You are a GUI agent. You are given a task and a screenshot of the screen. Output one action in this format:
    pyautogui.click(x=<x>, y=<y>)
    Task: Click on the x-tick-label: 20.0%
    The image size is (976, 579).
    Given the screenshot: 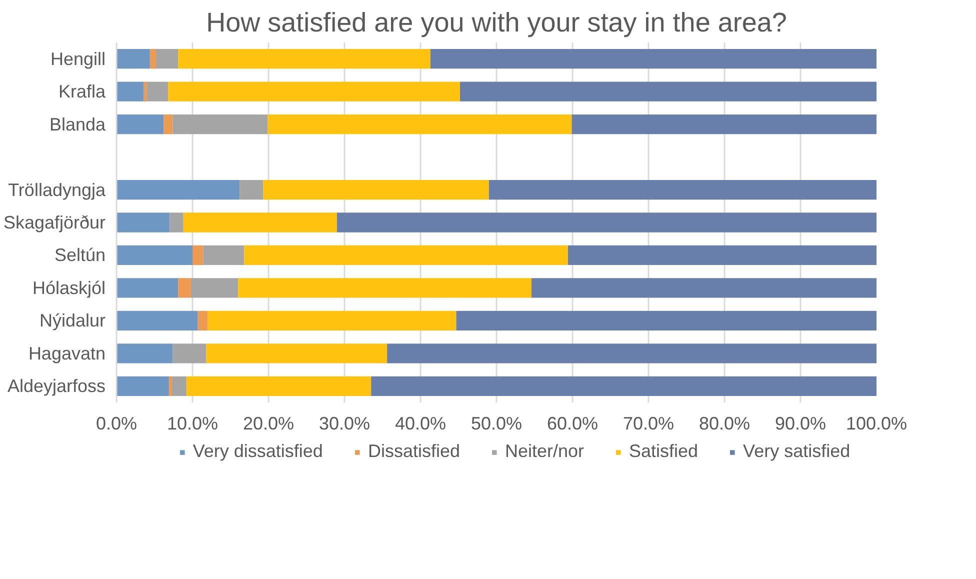 What is the action you would take?
    pyautogui.click(x=268, y=424)
    